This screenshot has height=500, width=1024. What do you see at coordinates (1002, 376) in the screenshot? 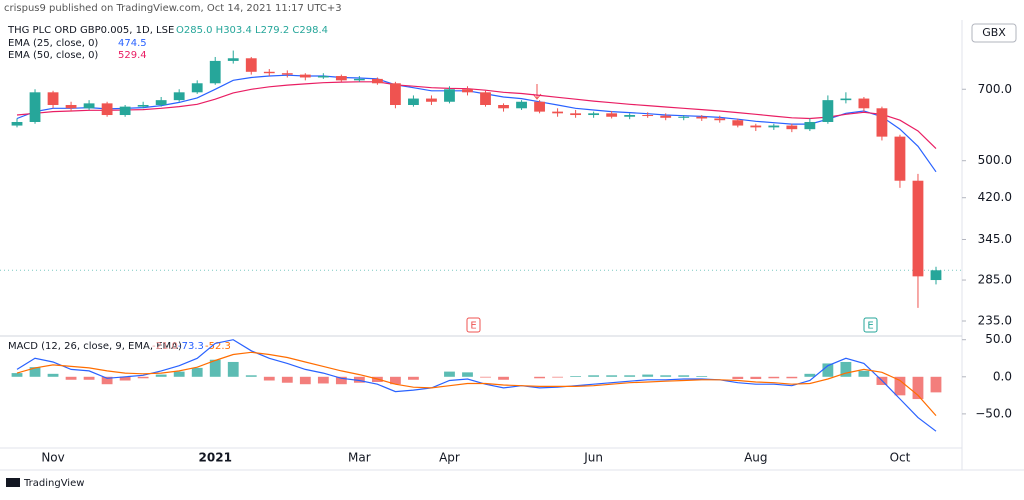
I see `y-tick-label: 0.0` at bounding box center [1002, 376].